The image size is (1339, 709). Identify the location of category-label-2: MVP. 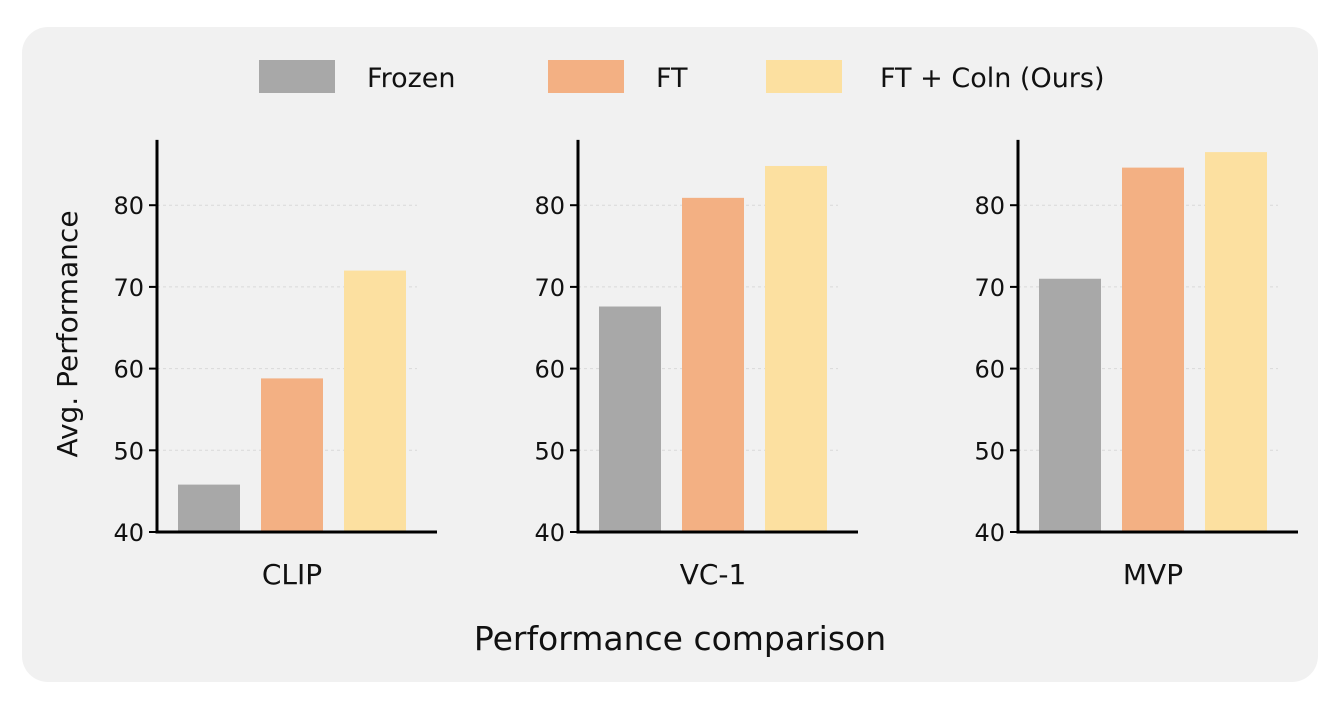
(1153, 574).